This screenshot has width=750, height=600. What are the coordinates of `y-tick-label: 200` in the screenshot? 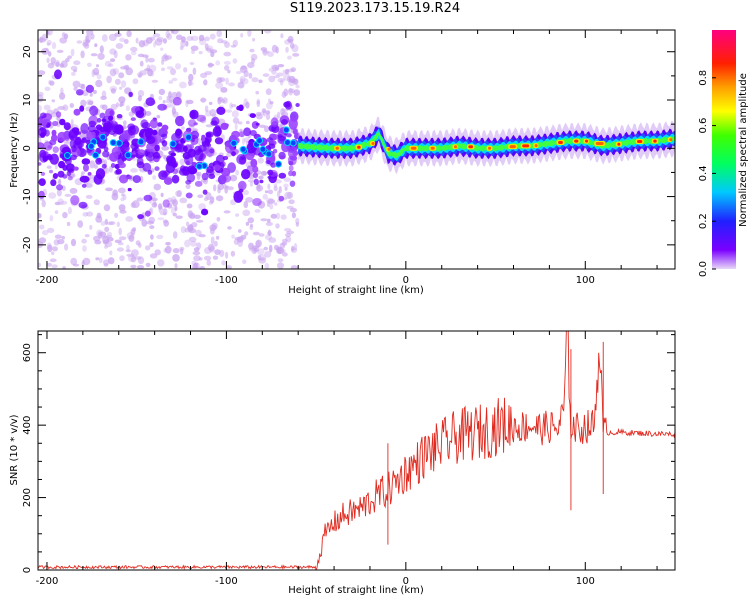 It's located at (27, 497).